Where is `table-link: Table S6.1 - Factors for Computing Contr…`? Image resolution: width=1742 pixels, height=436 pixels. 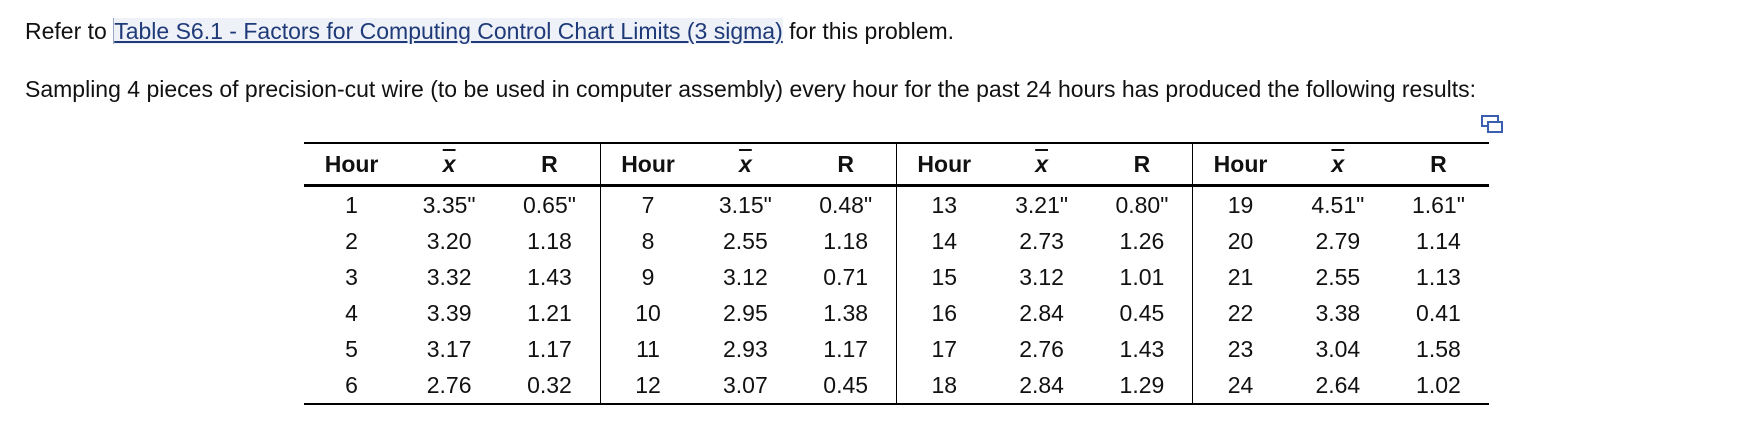 table-link: Table S6.1 - Factors for Computing Contr… is located at coordinates (448, 31).